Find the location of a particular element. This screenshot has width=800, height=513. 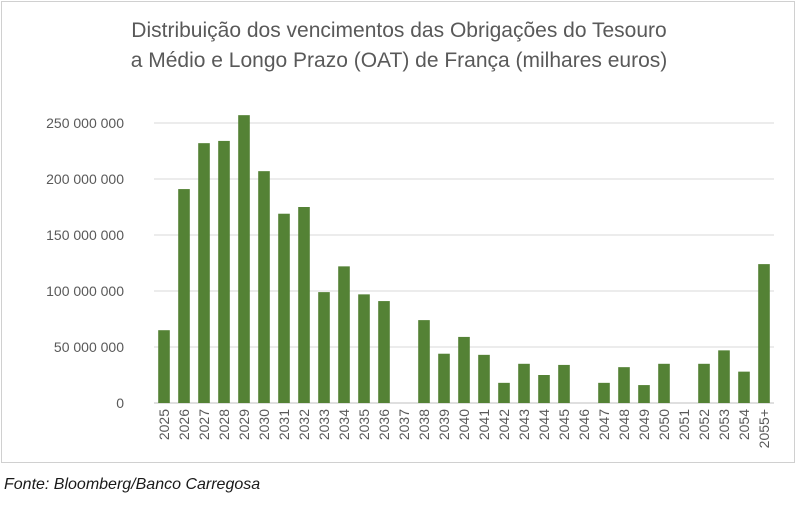

bar-2035 is located at coordinates (364, 348).